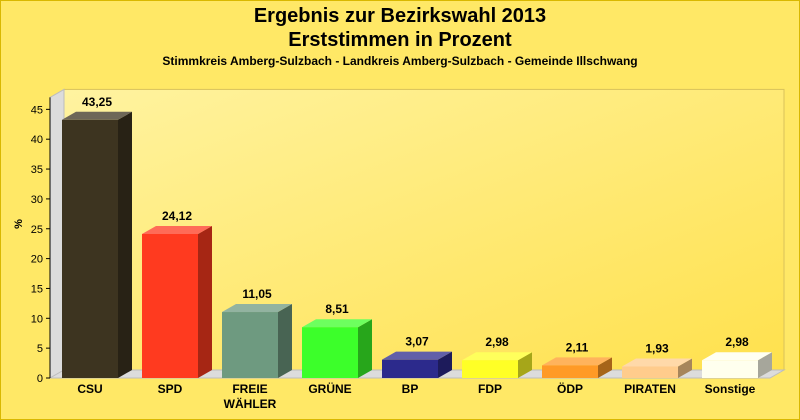  I want to click on chart-title-line2: Erststimmen in Prozent, so click(400, 40).